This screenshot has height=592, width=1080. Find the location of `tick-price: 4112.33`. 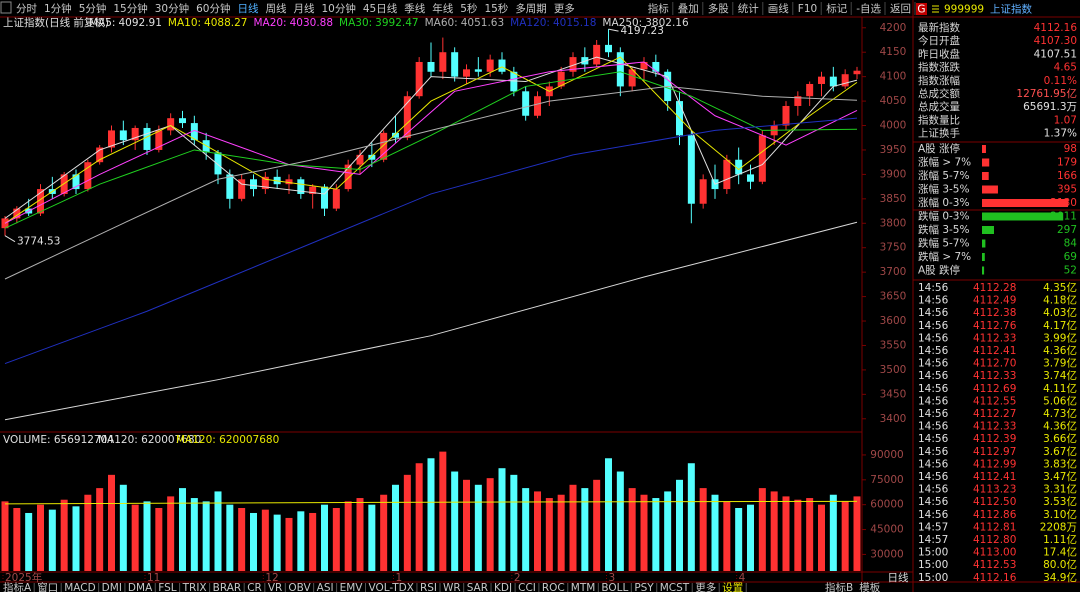

tick-price: 4112.33 is located at coordinates (994, 338).